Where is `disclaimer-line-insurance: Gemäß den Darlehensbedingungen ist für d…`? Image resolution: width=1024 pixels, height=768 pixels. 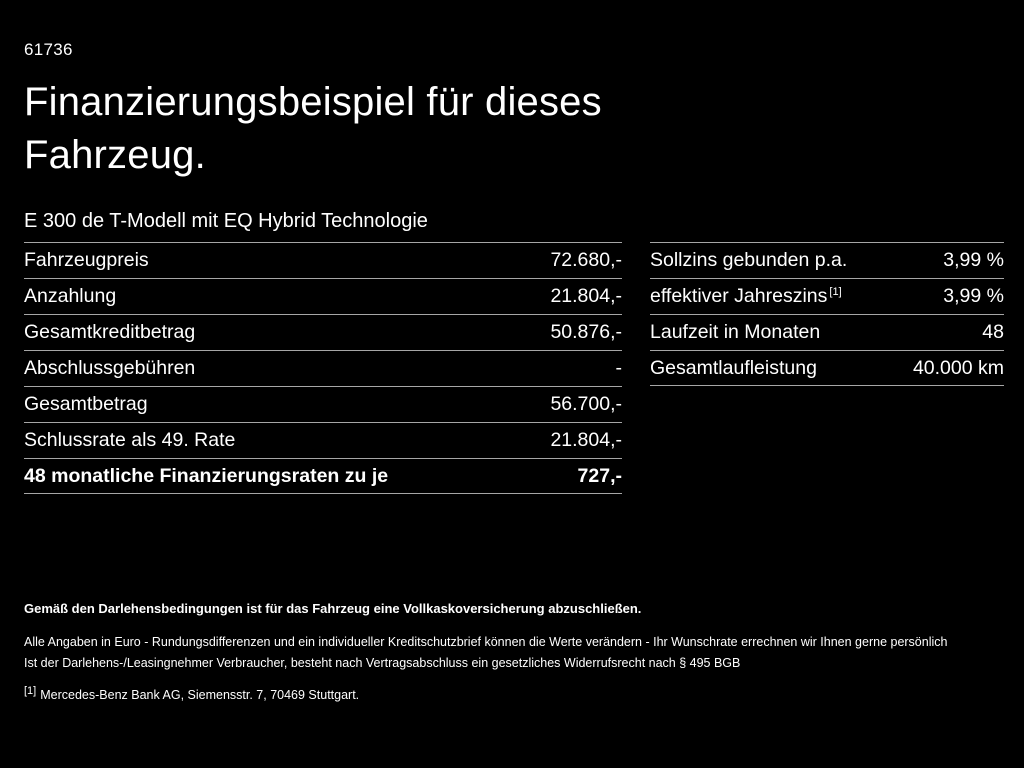
disclaimer-line-insurance: Gemäß den Darlehensbedingungen ist für d… is located at coordinates (333, 608).